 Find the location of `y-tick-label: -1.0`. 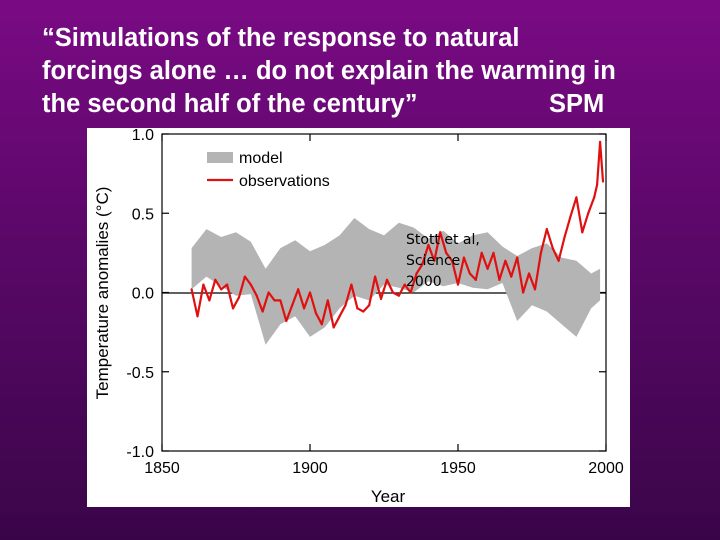

y-tick-label: -1.0 is located at coordinates (140, 452).